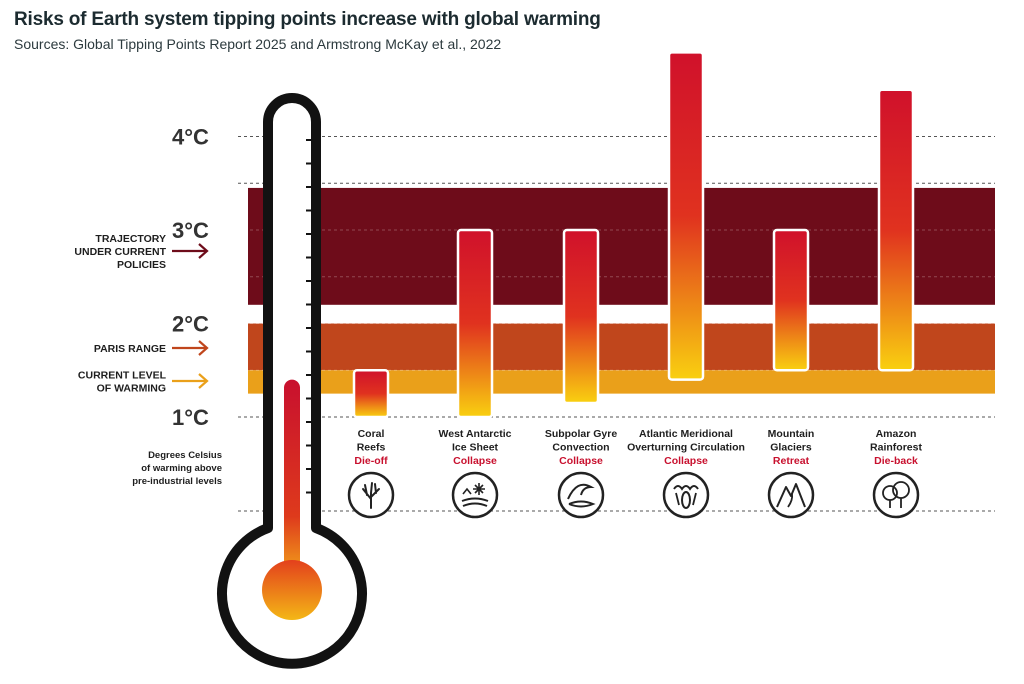 The width and height of the screenshot is (1024, 684). What do you see at coordinates (190, 137) in the screenshot?
I see `y-tick-label: 4°C` at bounding box center [190, 137].